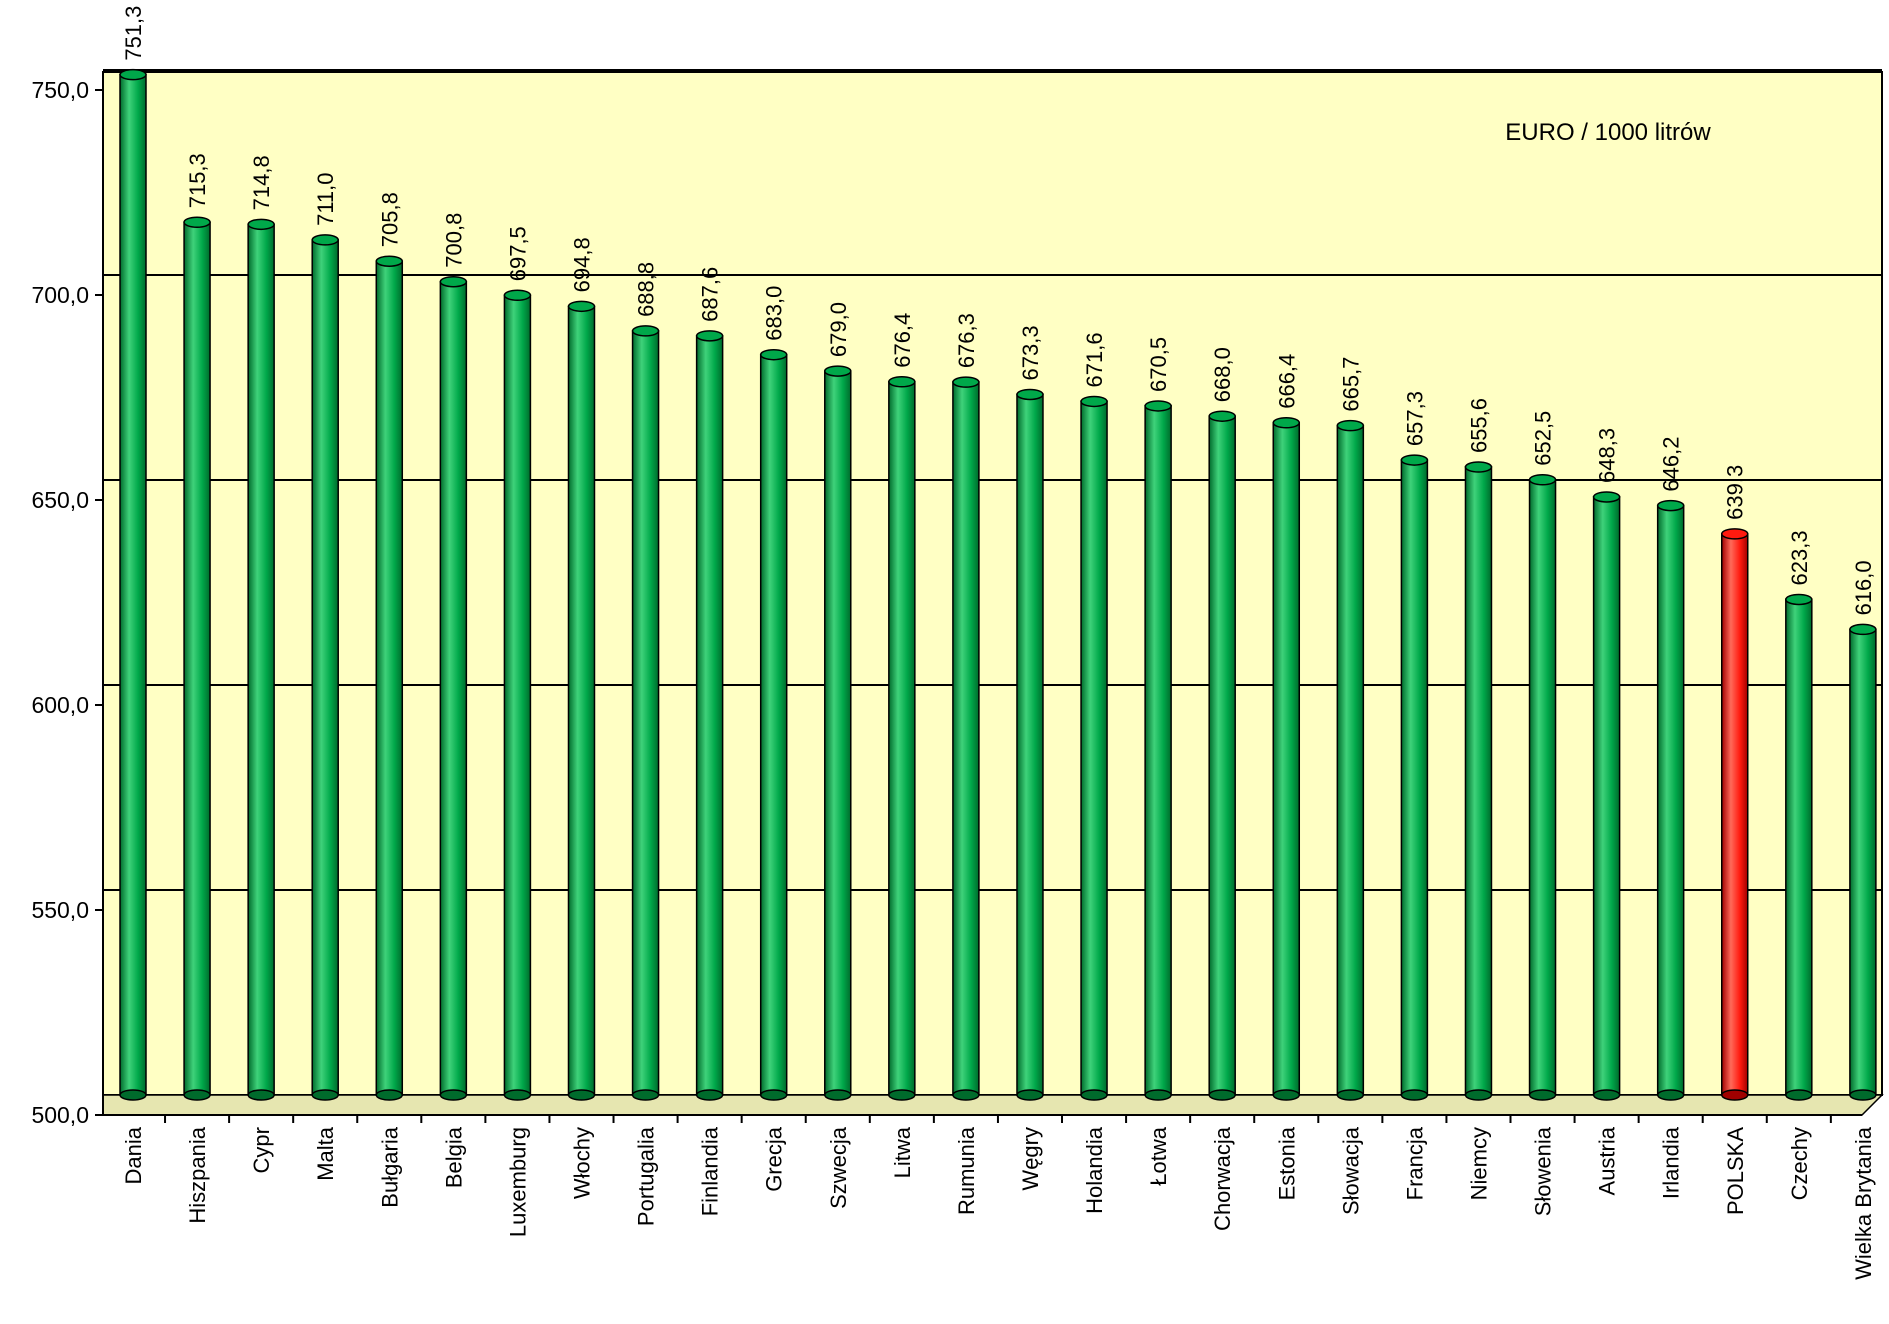  I want to click on category-label: Czechy, so click(1799, 1163).